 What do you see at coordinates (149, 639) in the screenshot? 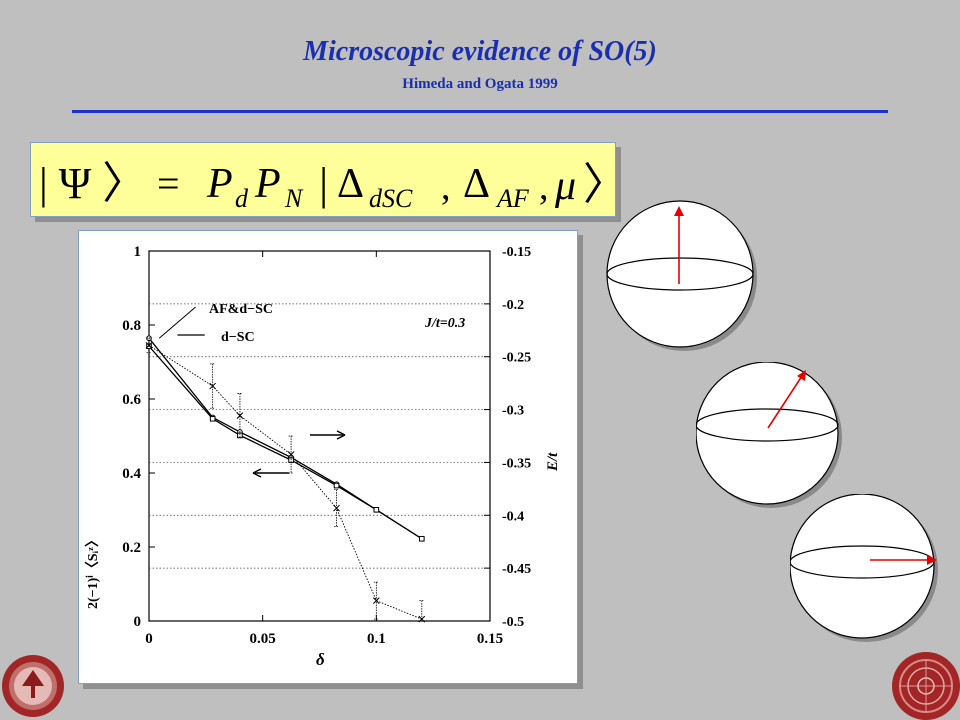
I see `x-tick-label: 0` at bounding box center [149, 639].